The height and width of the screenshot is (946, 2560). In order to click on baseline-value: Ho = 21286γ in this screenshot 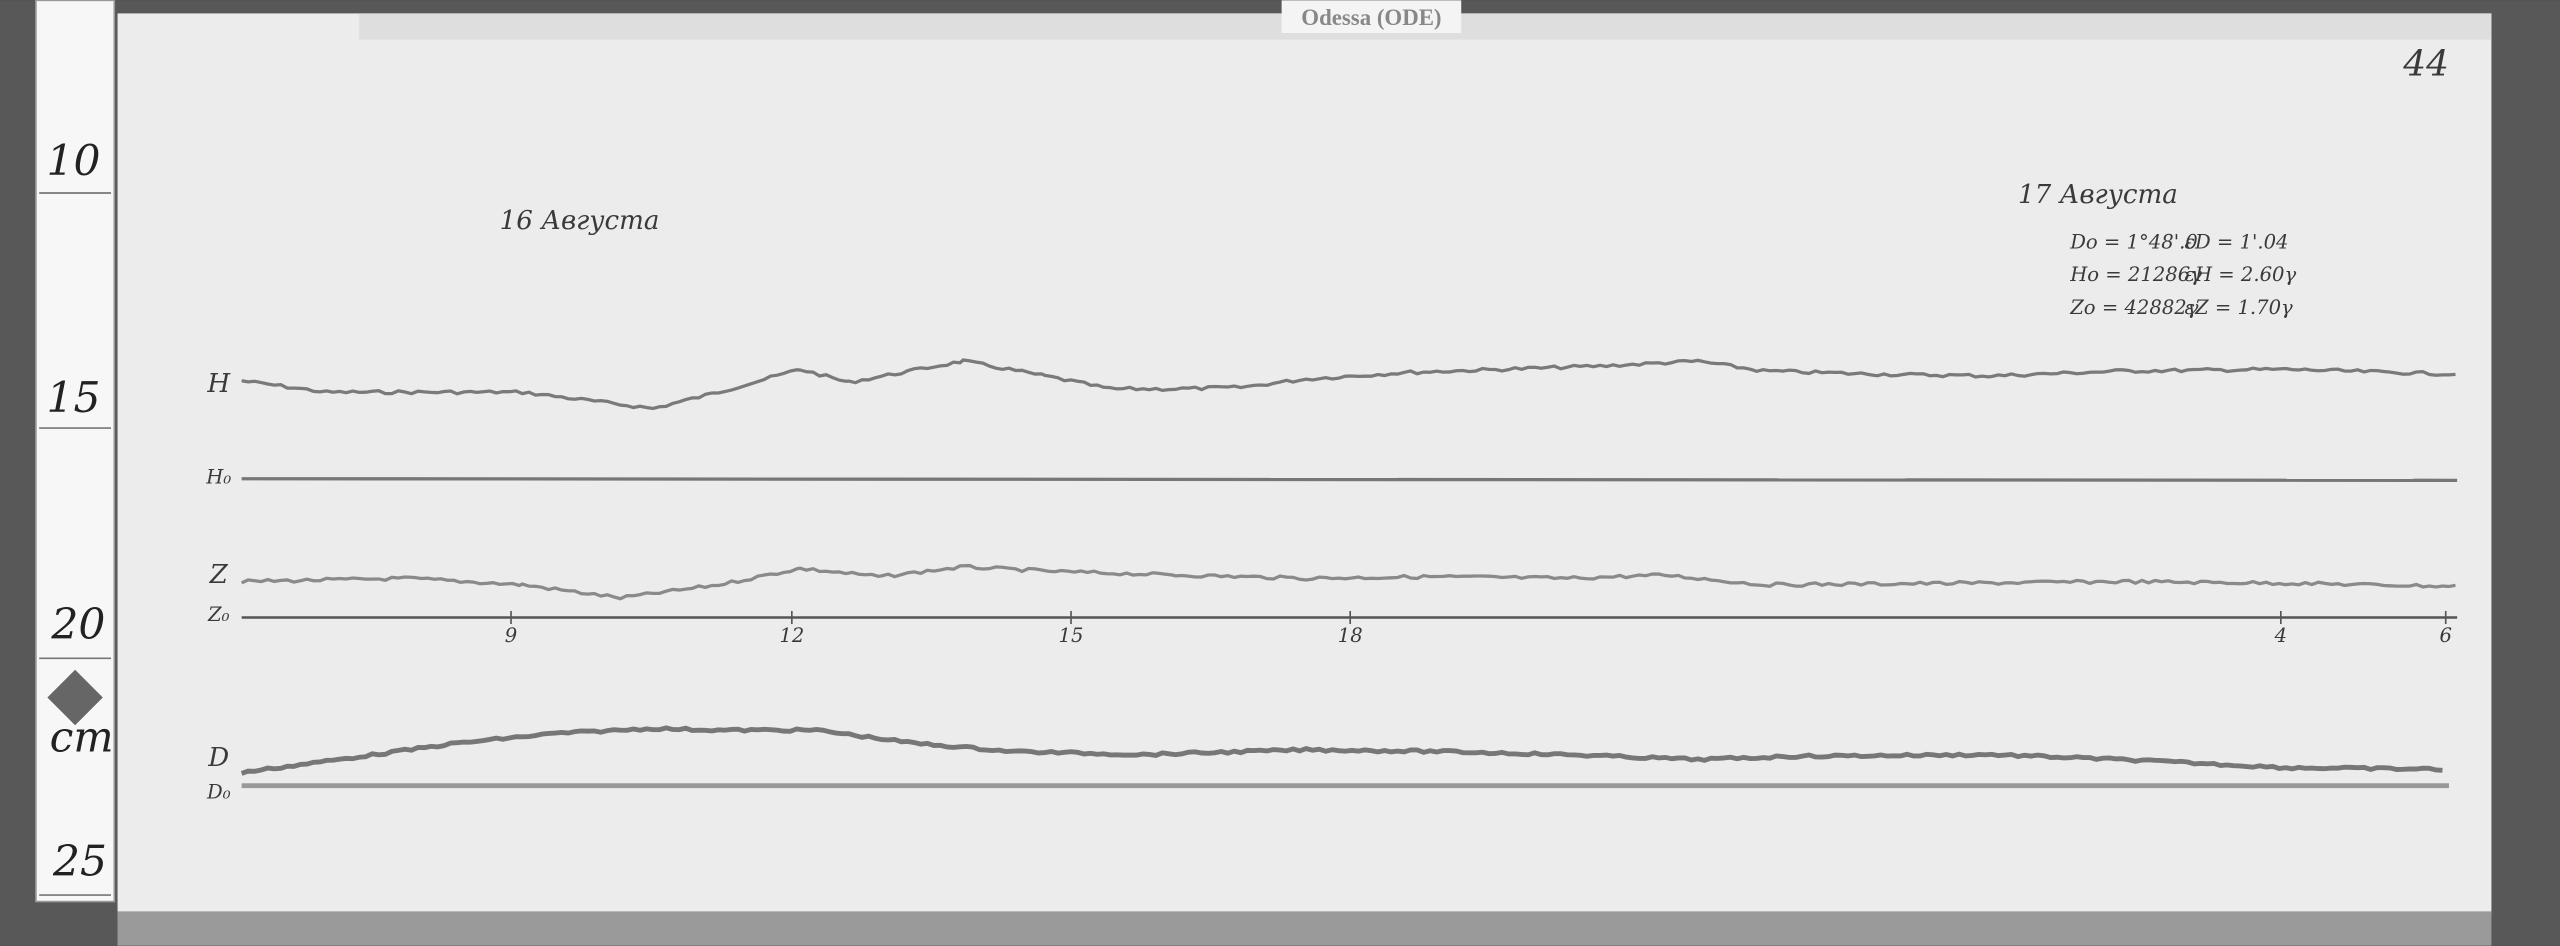, I will do `click(2135, 274)`.